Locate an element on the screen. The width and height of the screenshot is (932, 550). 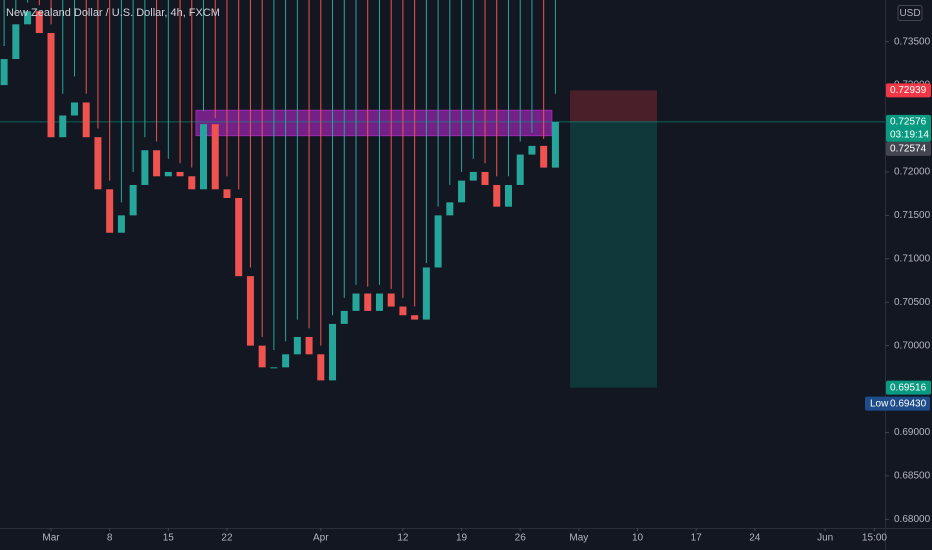
x-tick-label: 19 is located at coordinates (462, 538).